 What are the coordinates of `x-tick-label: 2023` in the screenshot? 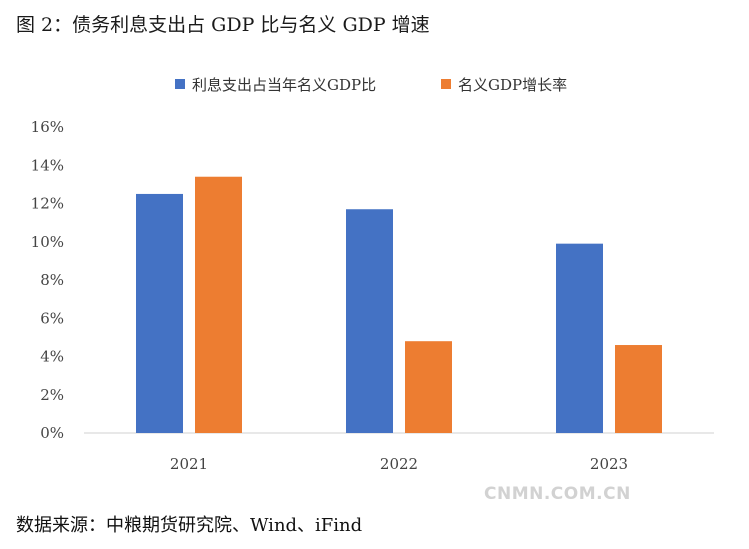 It's located at (609, 464).